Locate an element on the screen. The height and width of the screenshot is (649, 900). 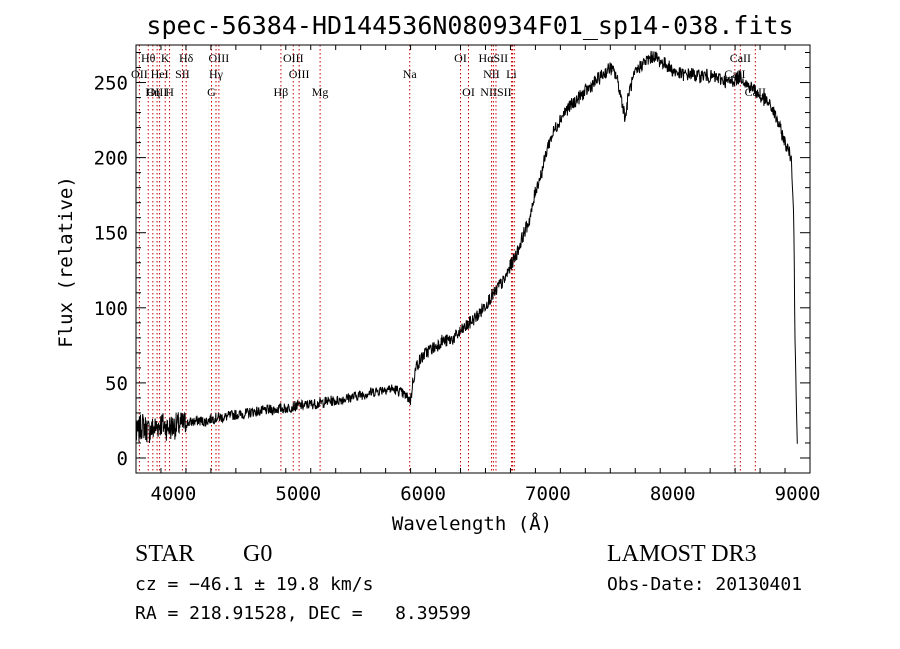
line-label: SII is located at coordinates (182, 74).